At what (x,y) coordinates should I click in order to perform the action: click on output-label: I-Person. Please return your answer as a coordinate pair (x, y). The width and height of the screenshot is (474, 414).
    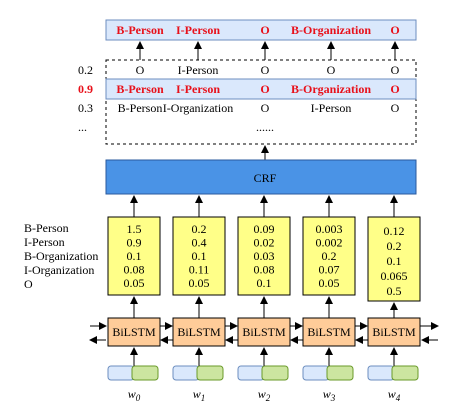
    Looking at the image, I should click on (198, 30).